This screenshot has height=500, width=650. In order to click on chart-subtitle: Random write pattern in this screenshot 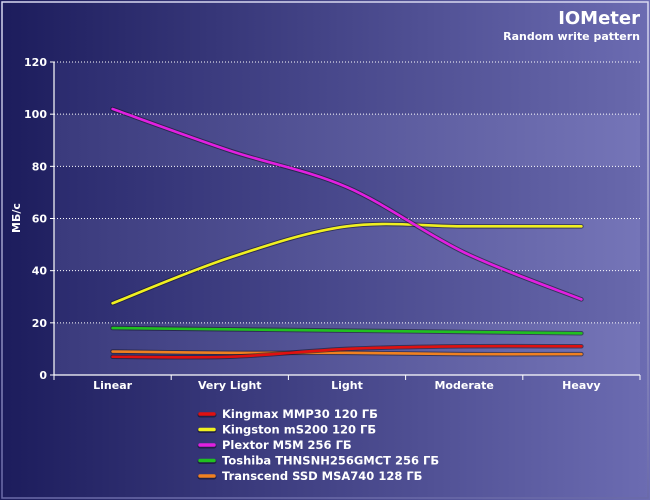, I will do `click(571, 36)`.